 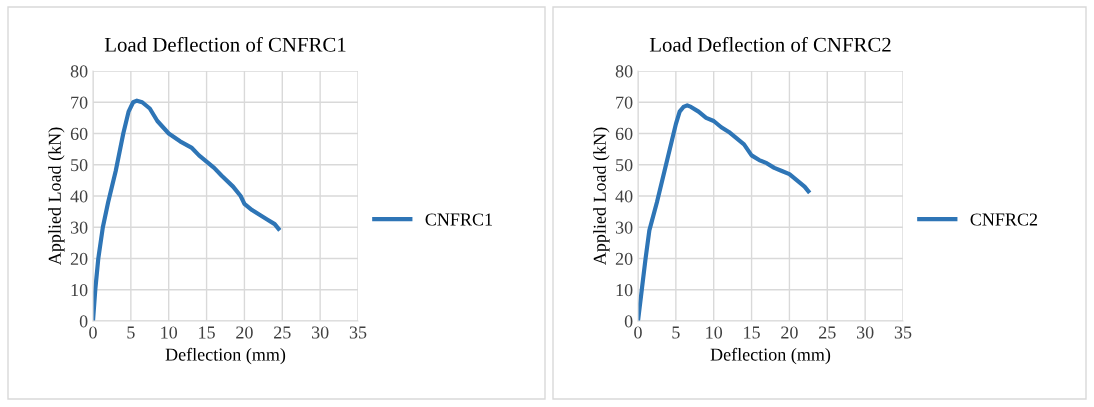 I want to click on chart-title: Load Deflection of CNFRC1, so click(x=225, y=44).